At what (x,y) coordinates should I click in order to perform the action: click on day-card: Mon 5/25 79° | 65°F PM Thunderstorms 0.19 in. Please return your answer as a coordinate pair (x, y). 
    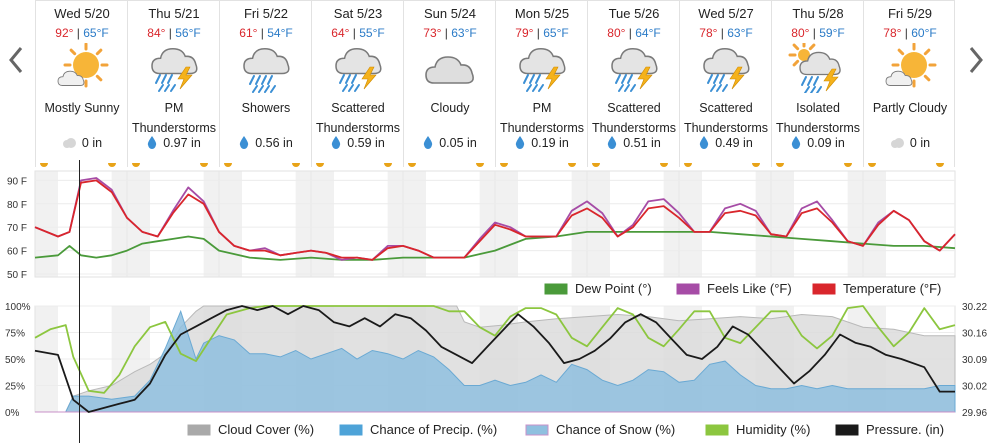
    Looking at the image, I should click on (541, 84).